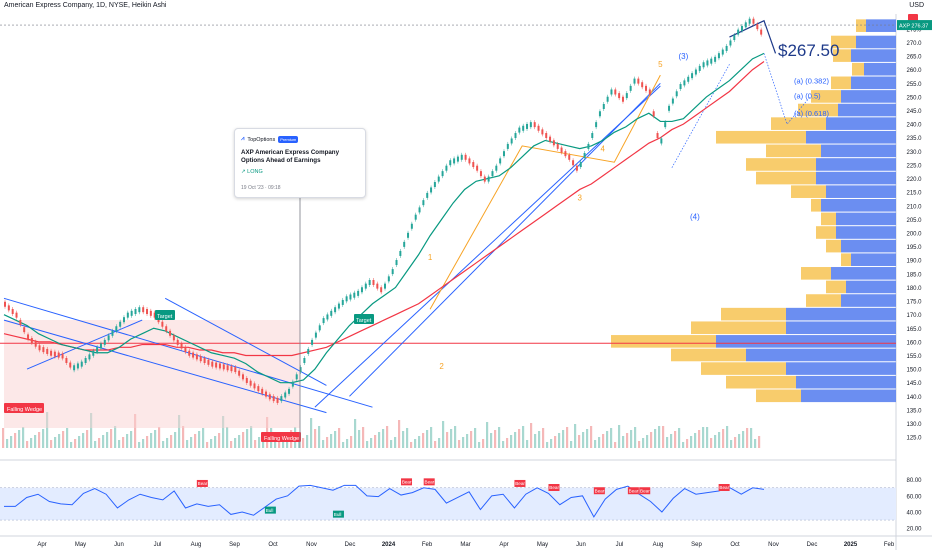 The image size is (932, 550). Describe the element at coordinates (914, 180) in the screenshot. I see `y-tick: 220.0` at that location.